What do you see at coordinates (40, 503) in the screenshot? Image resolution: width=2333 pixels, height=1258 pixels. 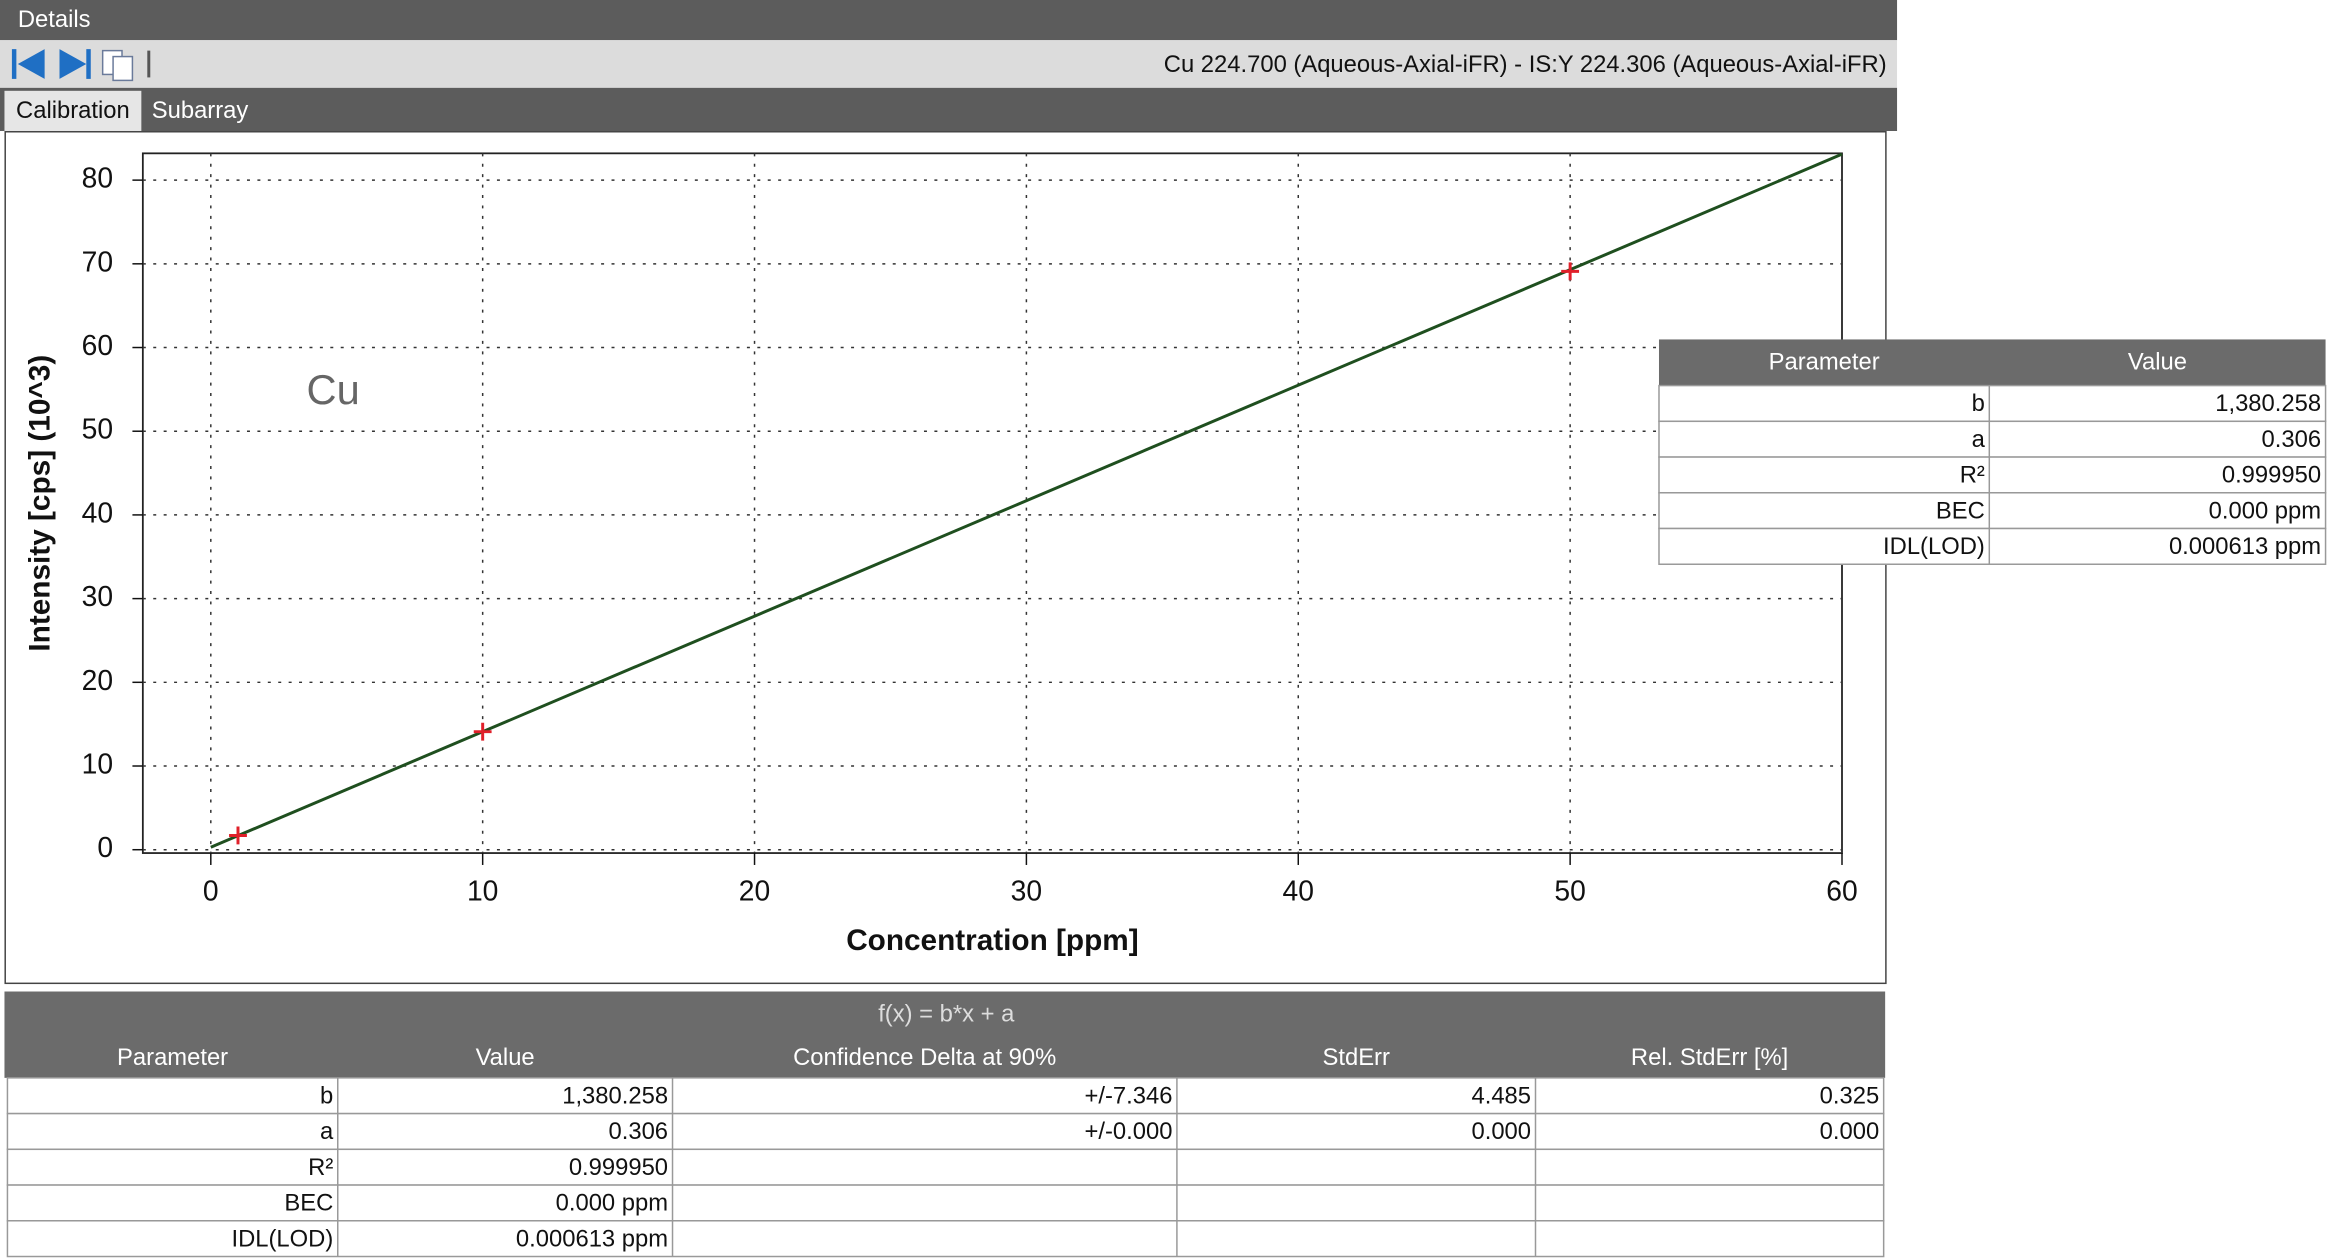 I see `y-axis-title: Intensity [cps] (10^3)` at bounding box center [40, 503].